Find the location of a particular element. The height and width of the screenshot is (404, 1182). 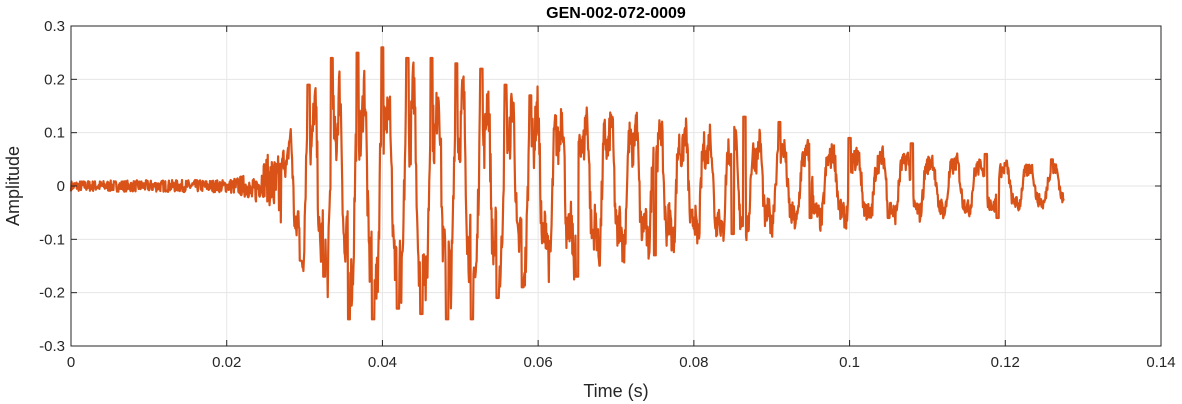

y-tick-label: 0 is located at coordinates (61, 186).